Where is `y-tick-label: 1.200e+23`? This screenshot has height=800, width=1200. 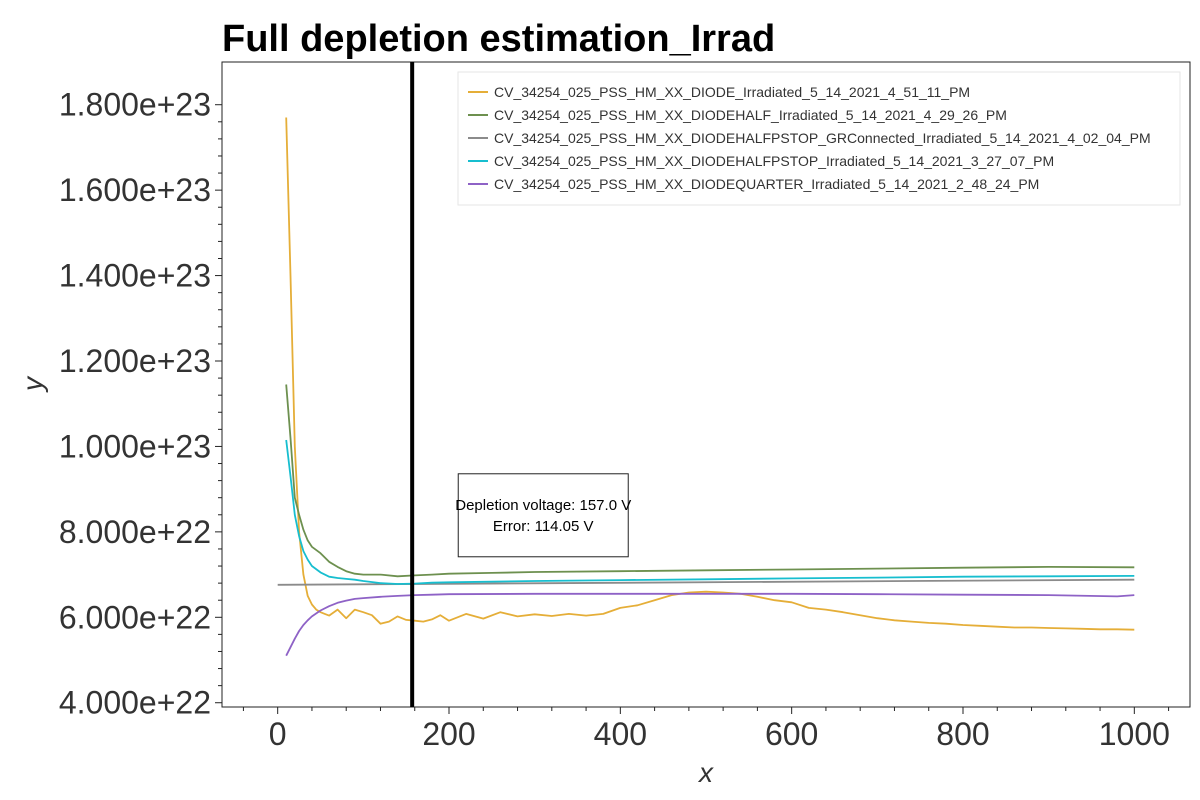
y-tick-label: 1.200e+23 is located at coordinates (135, 361).